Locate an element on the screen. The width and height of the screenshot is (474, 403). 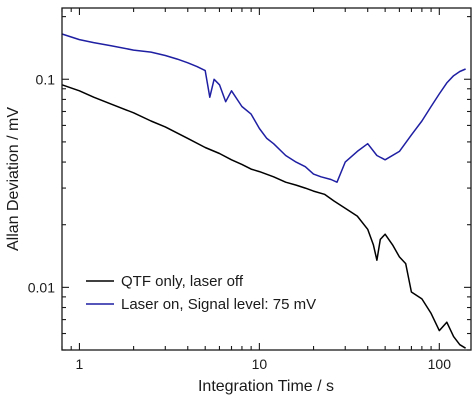
legend-label-laser-on: Laser on, Signal level: 75 mV is located at coordinates (218, 304).